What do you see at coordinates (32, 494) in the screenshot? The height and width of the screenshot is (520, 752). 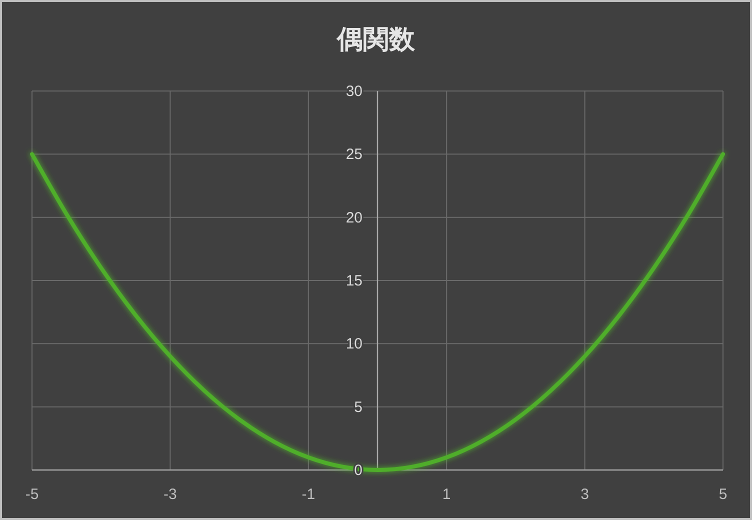 I see `x-tick-label: -5` at bounding box center [32, 494].